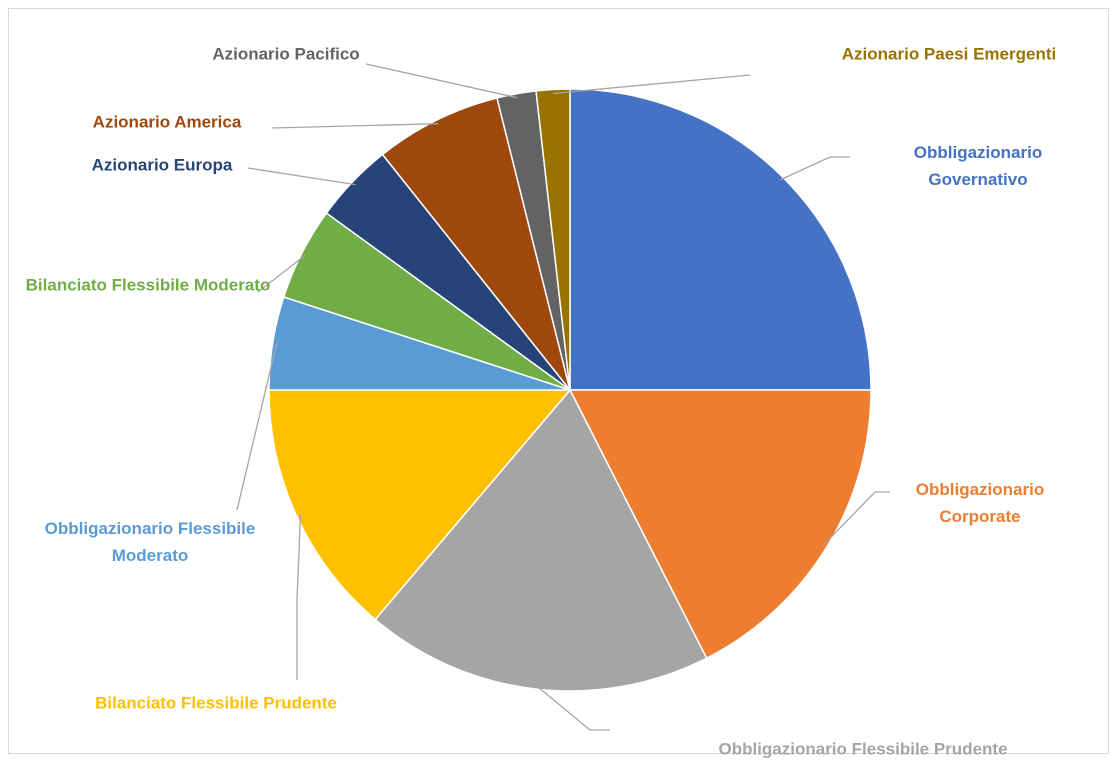 The image size is (1118, 762). What do you see at coordinates (148, 285) in the screenshot?
I see `slice-label: Bilanciato Flessibile Moderato` at bounding box center [148, 285].